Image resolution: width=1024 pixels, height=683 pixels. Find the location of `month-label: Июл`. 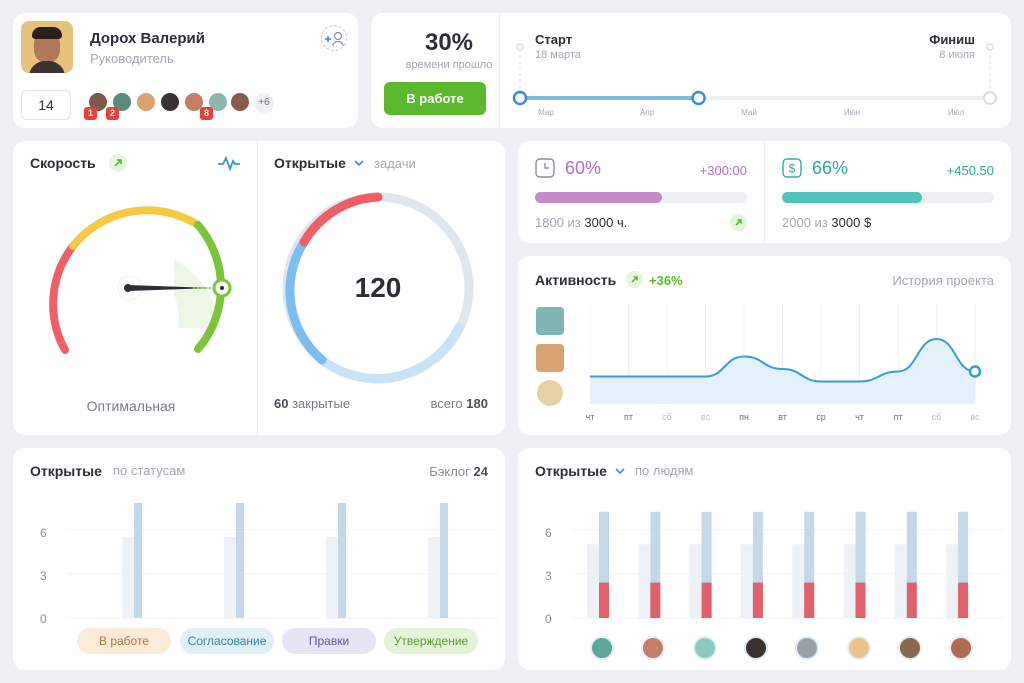

month-label: Июл is located at coordinates (956, 112).